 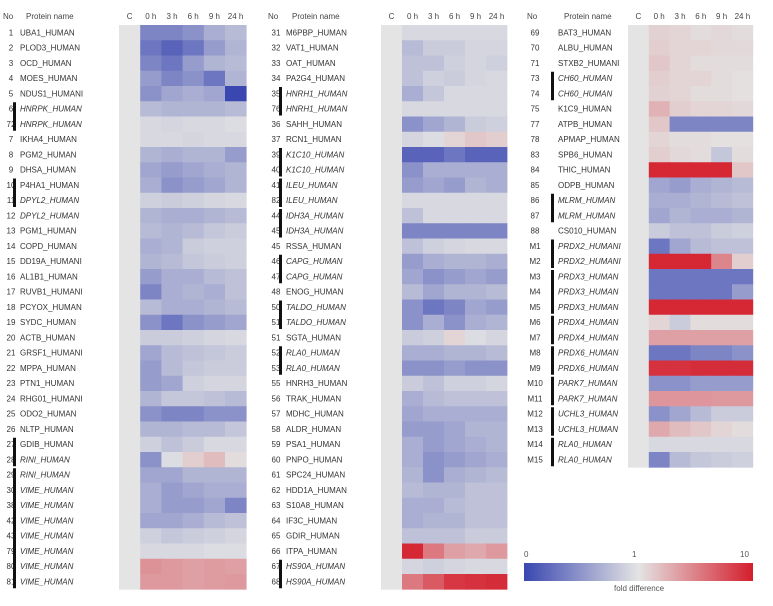 I want to click on row-number: 50, so click(x=276, y=307).